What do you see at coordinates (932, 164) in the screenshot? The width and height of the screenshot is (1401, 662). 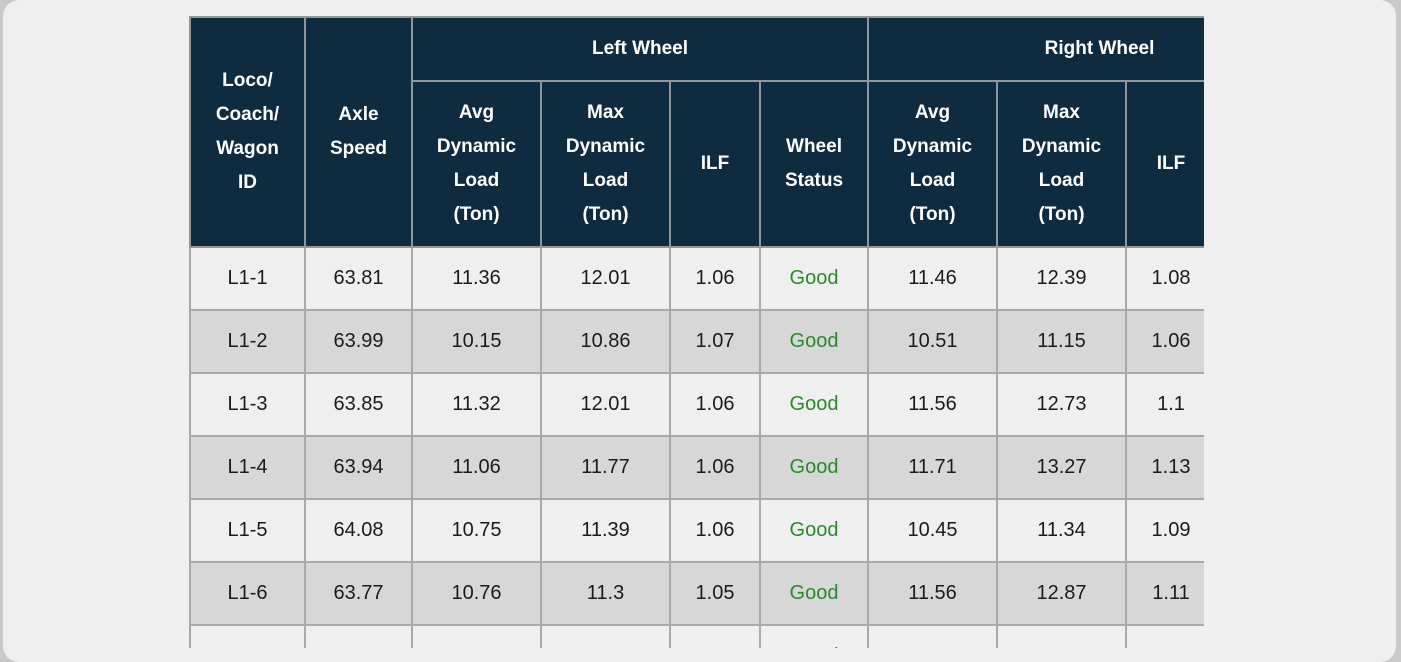 I see `col-header-right-avg-load: Avg Dynamic Load (Ton)` at bounding box center [932, 164].